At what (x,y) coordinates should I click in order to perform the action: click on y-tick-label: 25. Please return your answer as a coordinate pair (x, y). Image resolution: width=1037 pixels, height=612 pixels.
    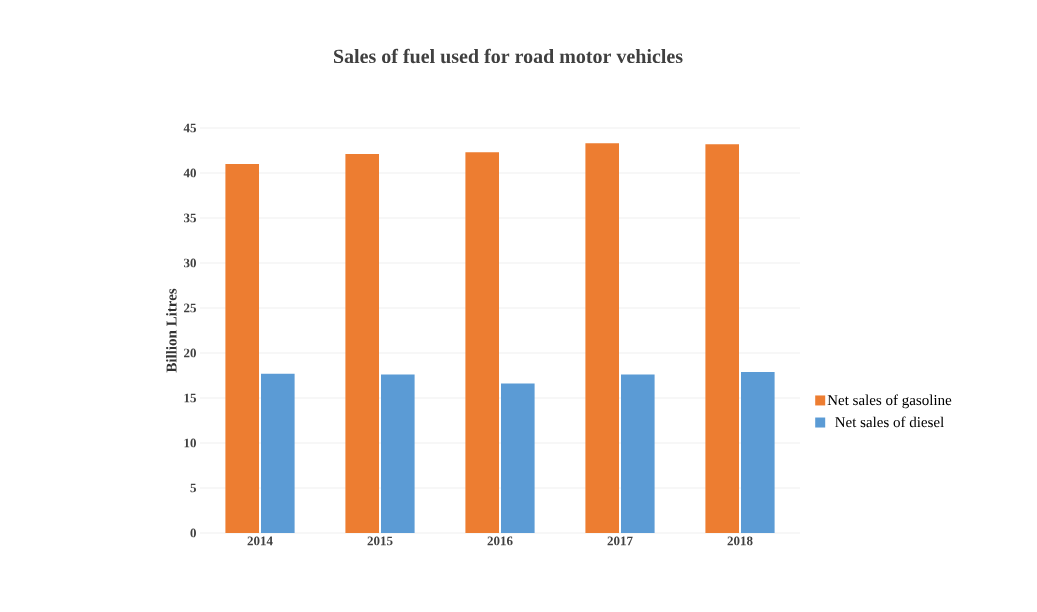
    Looking at the image, I should click on (190, 308).